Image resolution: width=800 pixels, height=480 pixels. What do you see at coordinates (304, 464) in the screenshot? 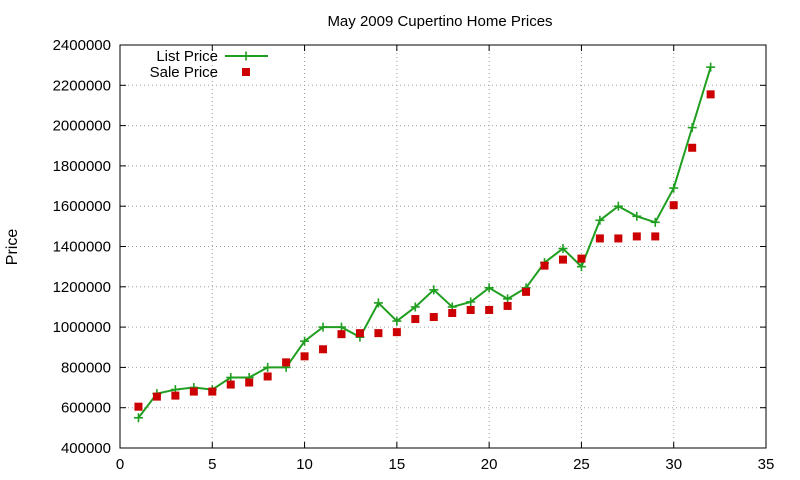
I see `x-tick-label: 10` at bounding box center [304, 464].